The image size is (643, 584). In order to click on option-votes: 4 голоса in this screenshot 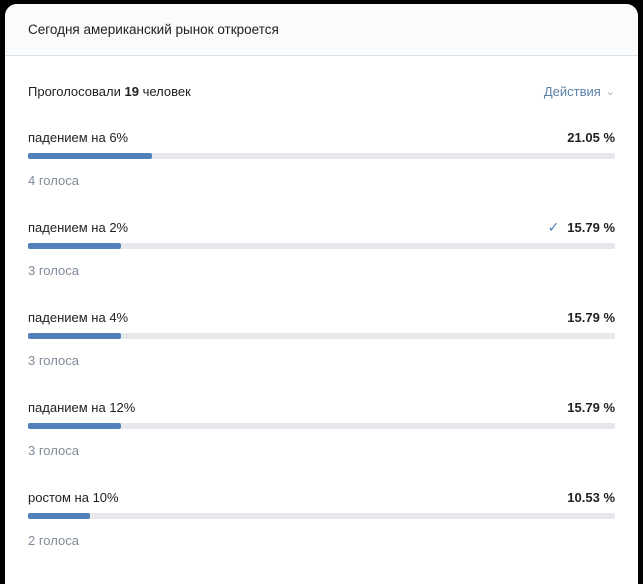, I will do `click(53, 180)`.